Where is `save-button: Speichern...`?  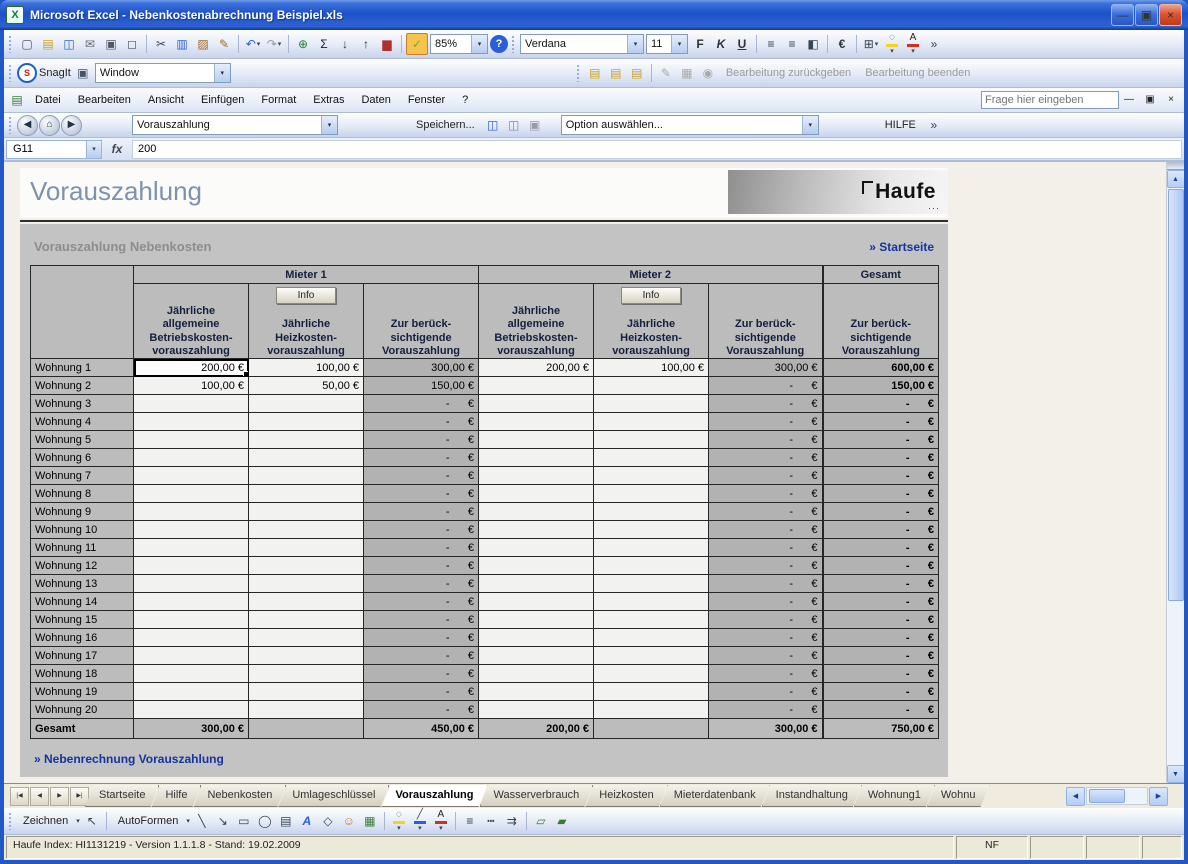
save-button: Speichern... is located at coordinates (445, 125).